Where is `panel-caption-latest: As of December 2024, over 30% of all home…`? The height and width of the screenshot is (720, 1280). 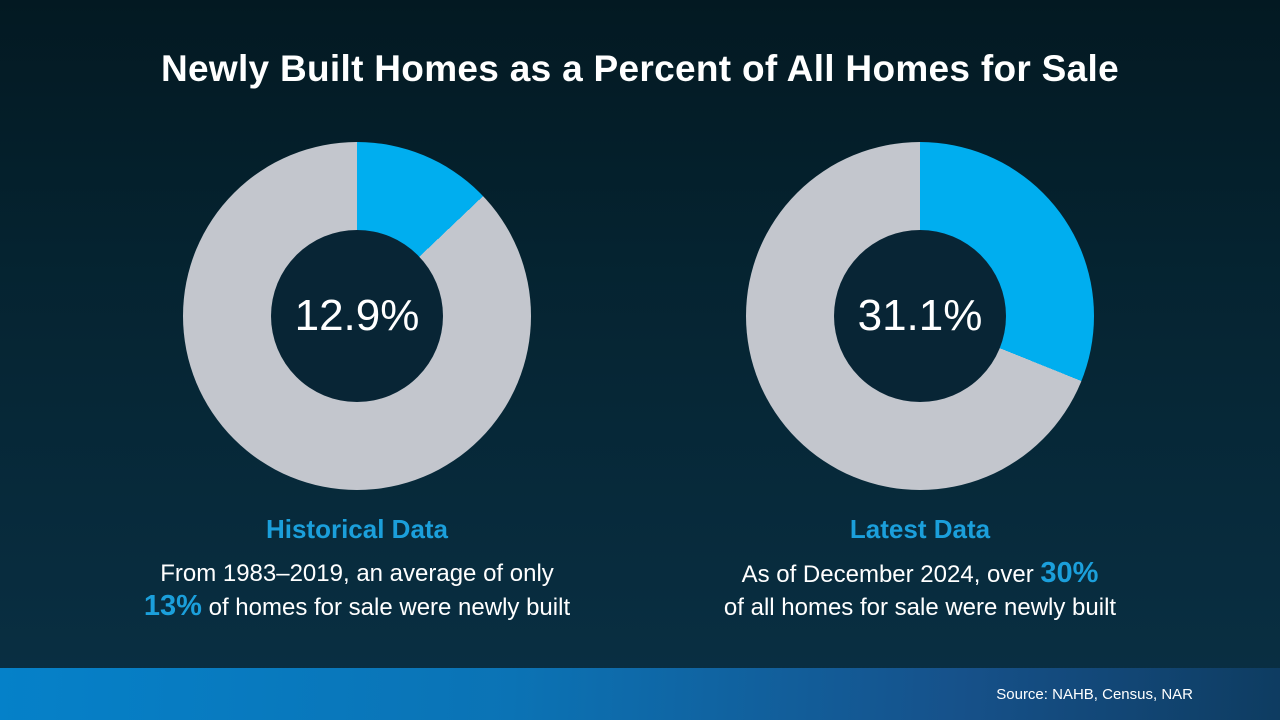
panel-caption-latest: As of December 2024, over 30% of all home… is located at coordinates (920, 590).